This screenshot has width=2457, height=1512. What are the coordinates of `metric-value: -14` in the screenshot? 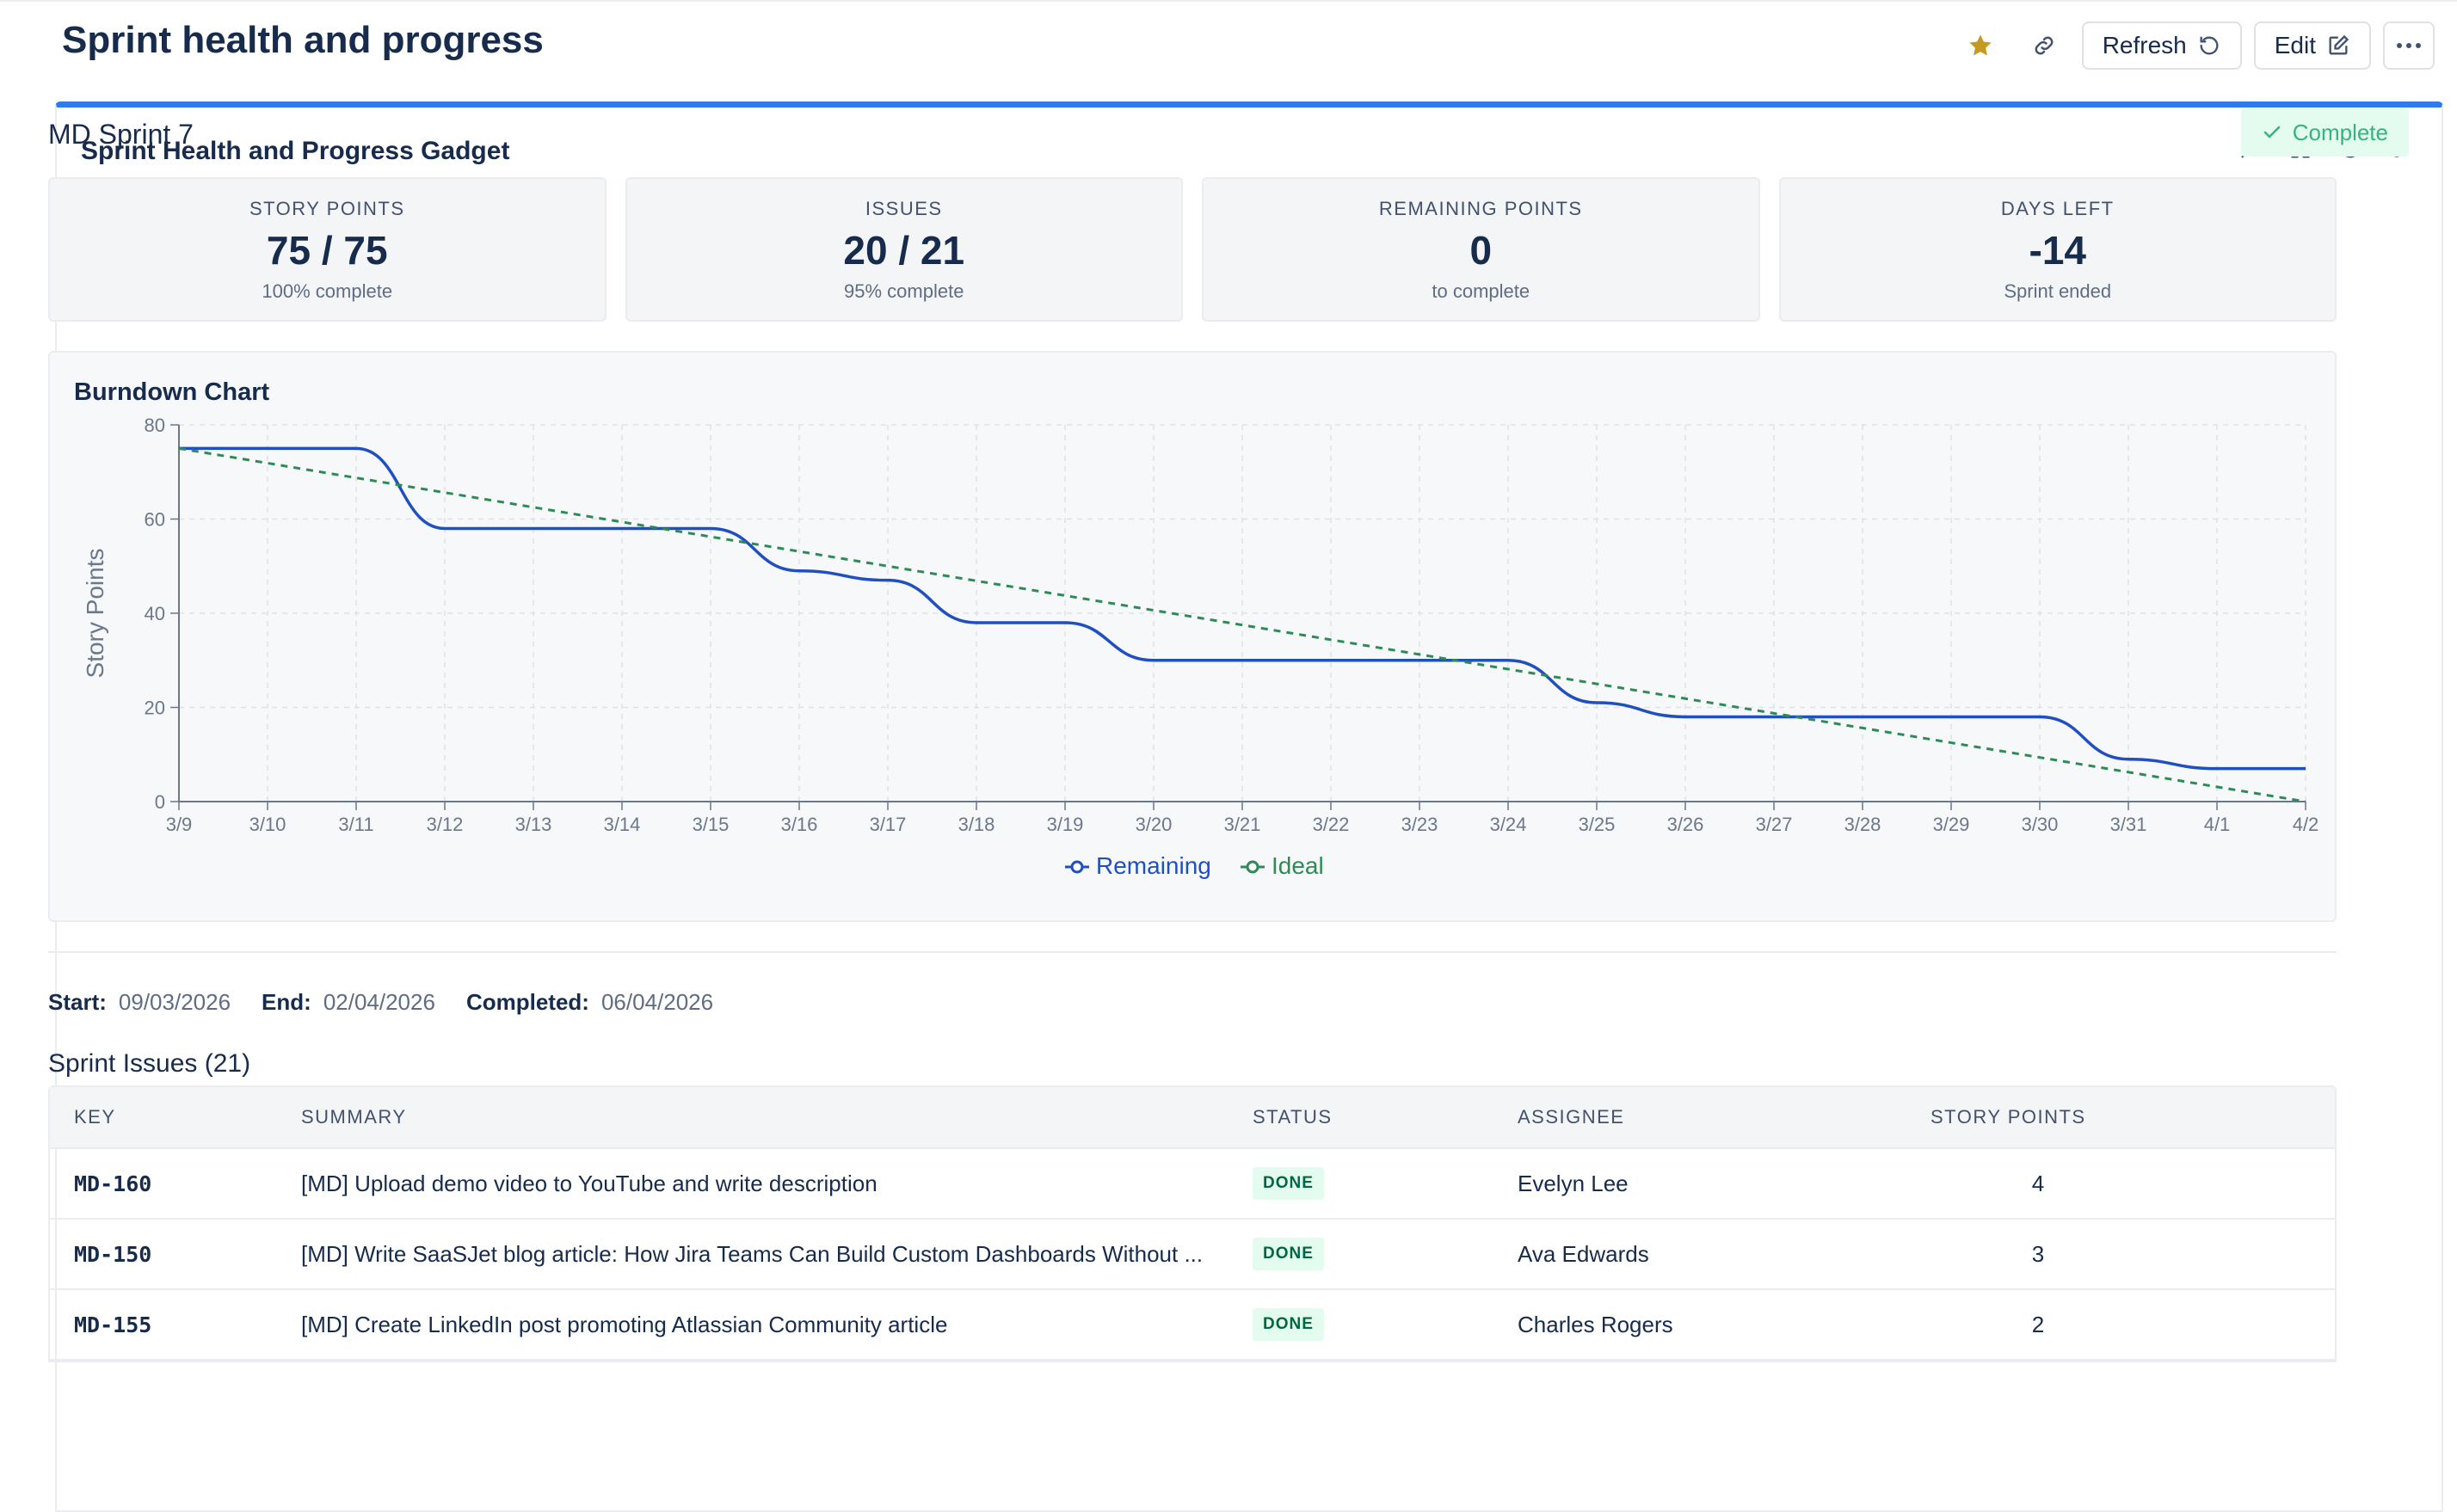 It's located at (2057, 251).